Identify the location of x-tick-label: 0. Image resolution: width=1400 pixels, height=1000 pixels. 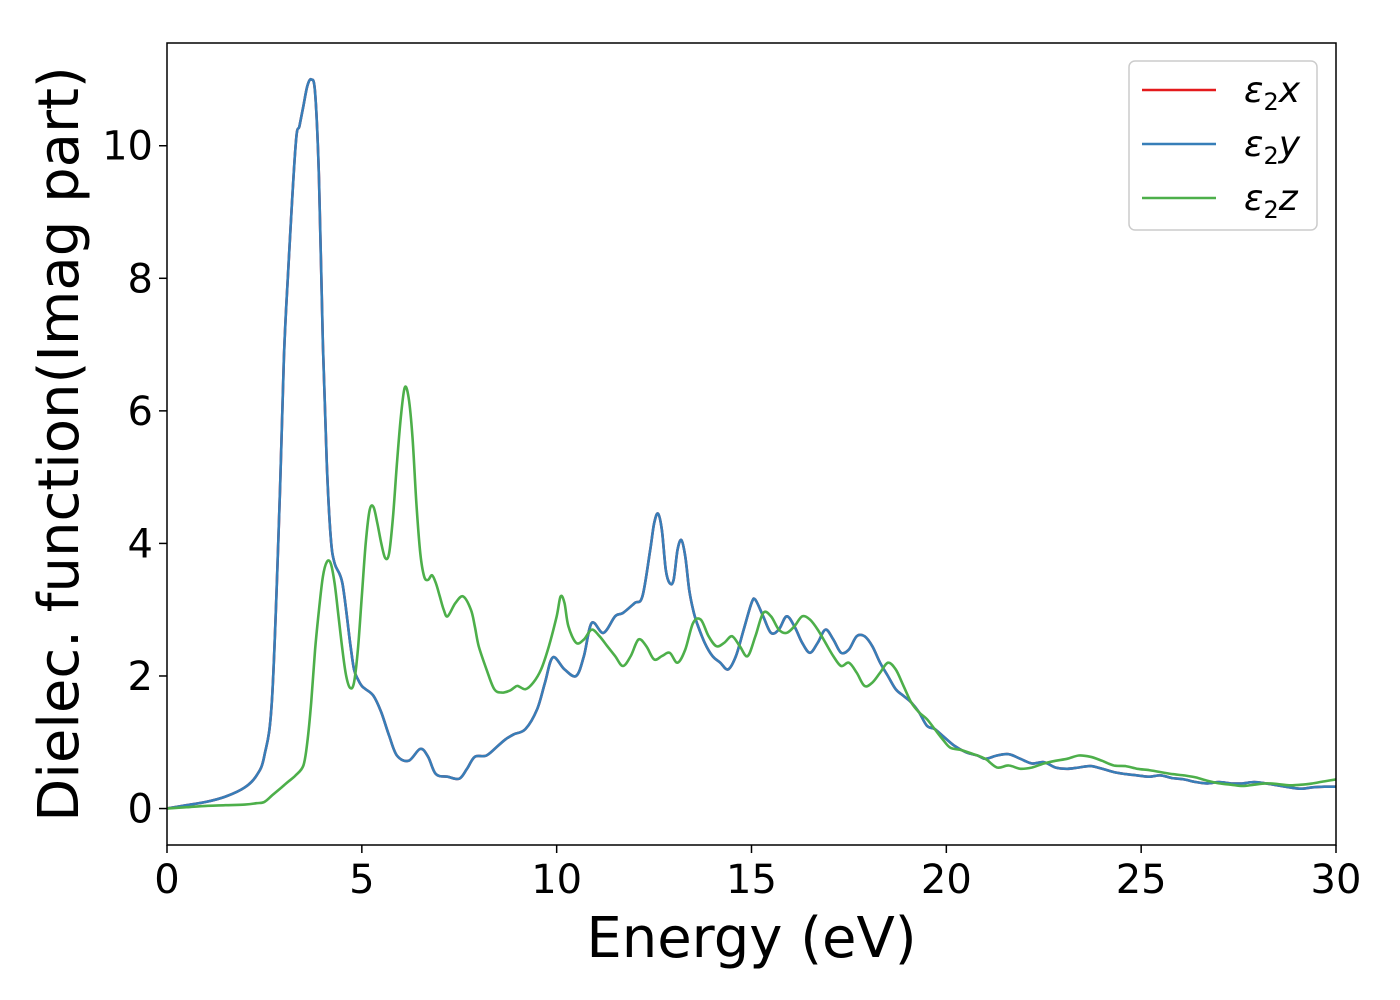
(166, 880).